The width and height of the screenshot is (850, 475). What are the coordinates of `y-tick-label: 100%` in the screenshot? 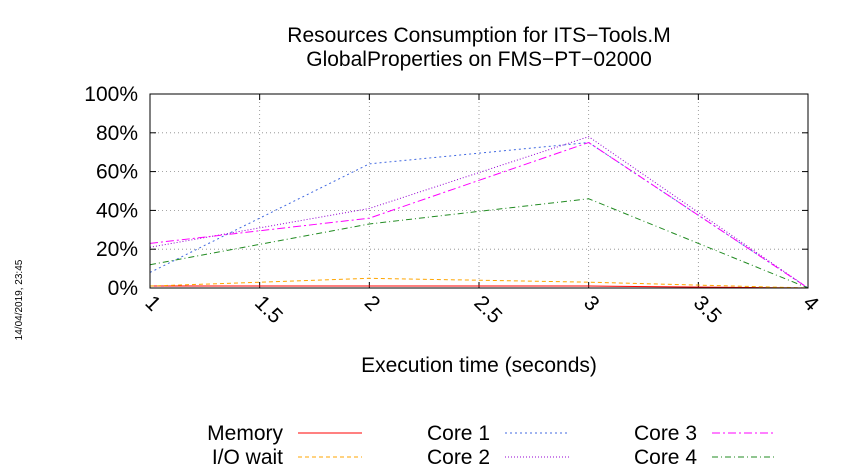 It's located at (111, 94).